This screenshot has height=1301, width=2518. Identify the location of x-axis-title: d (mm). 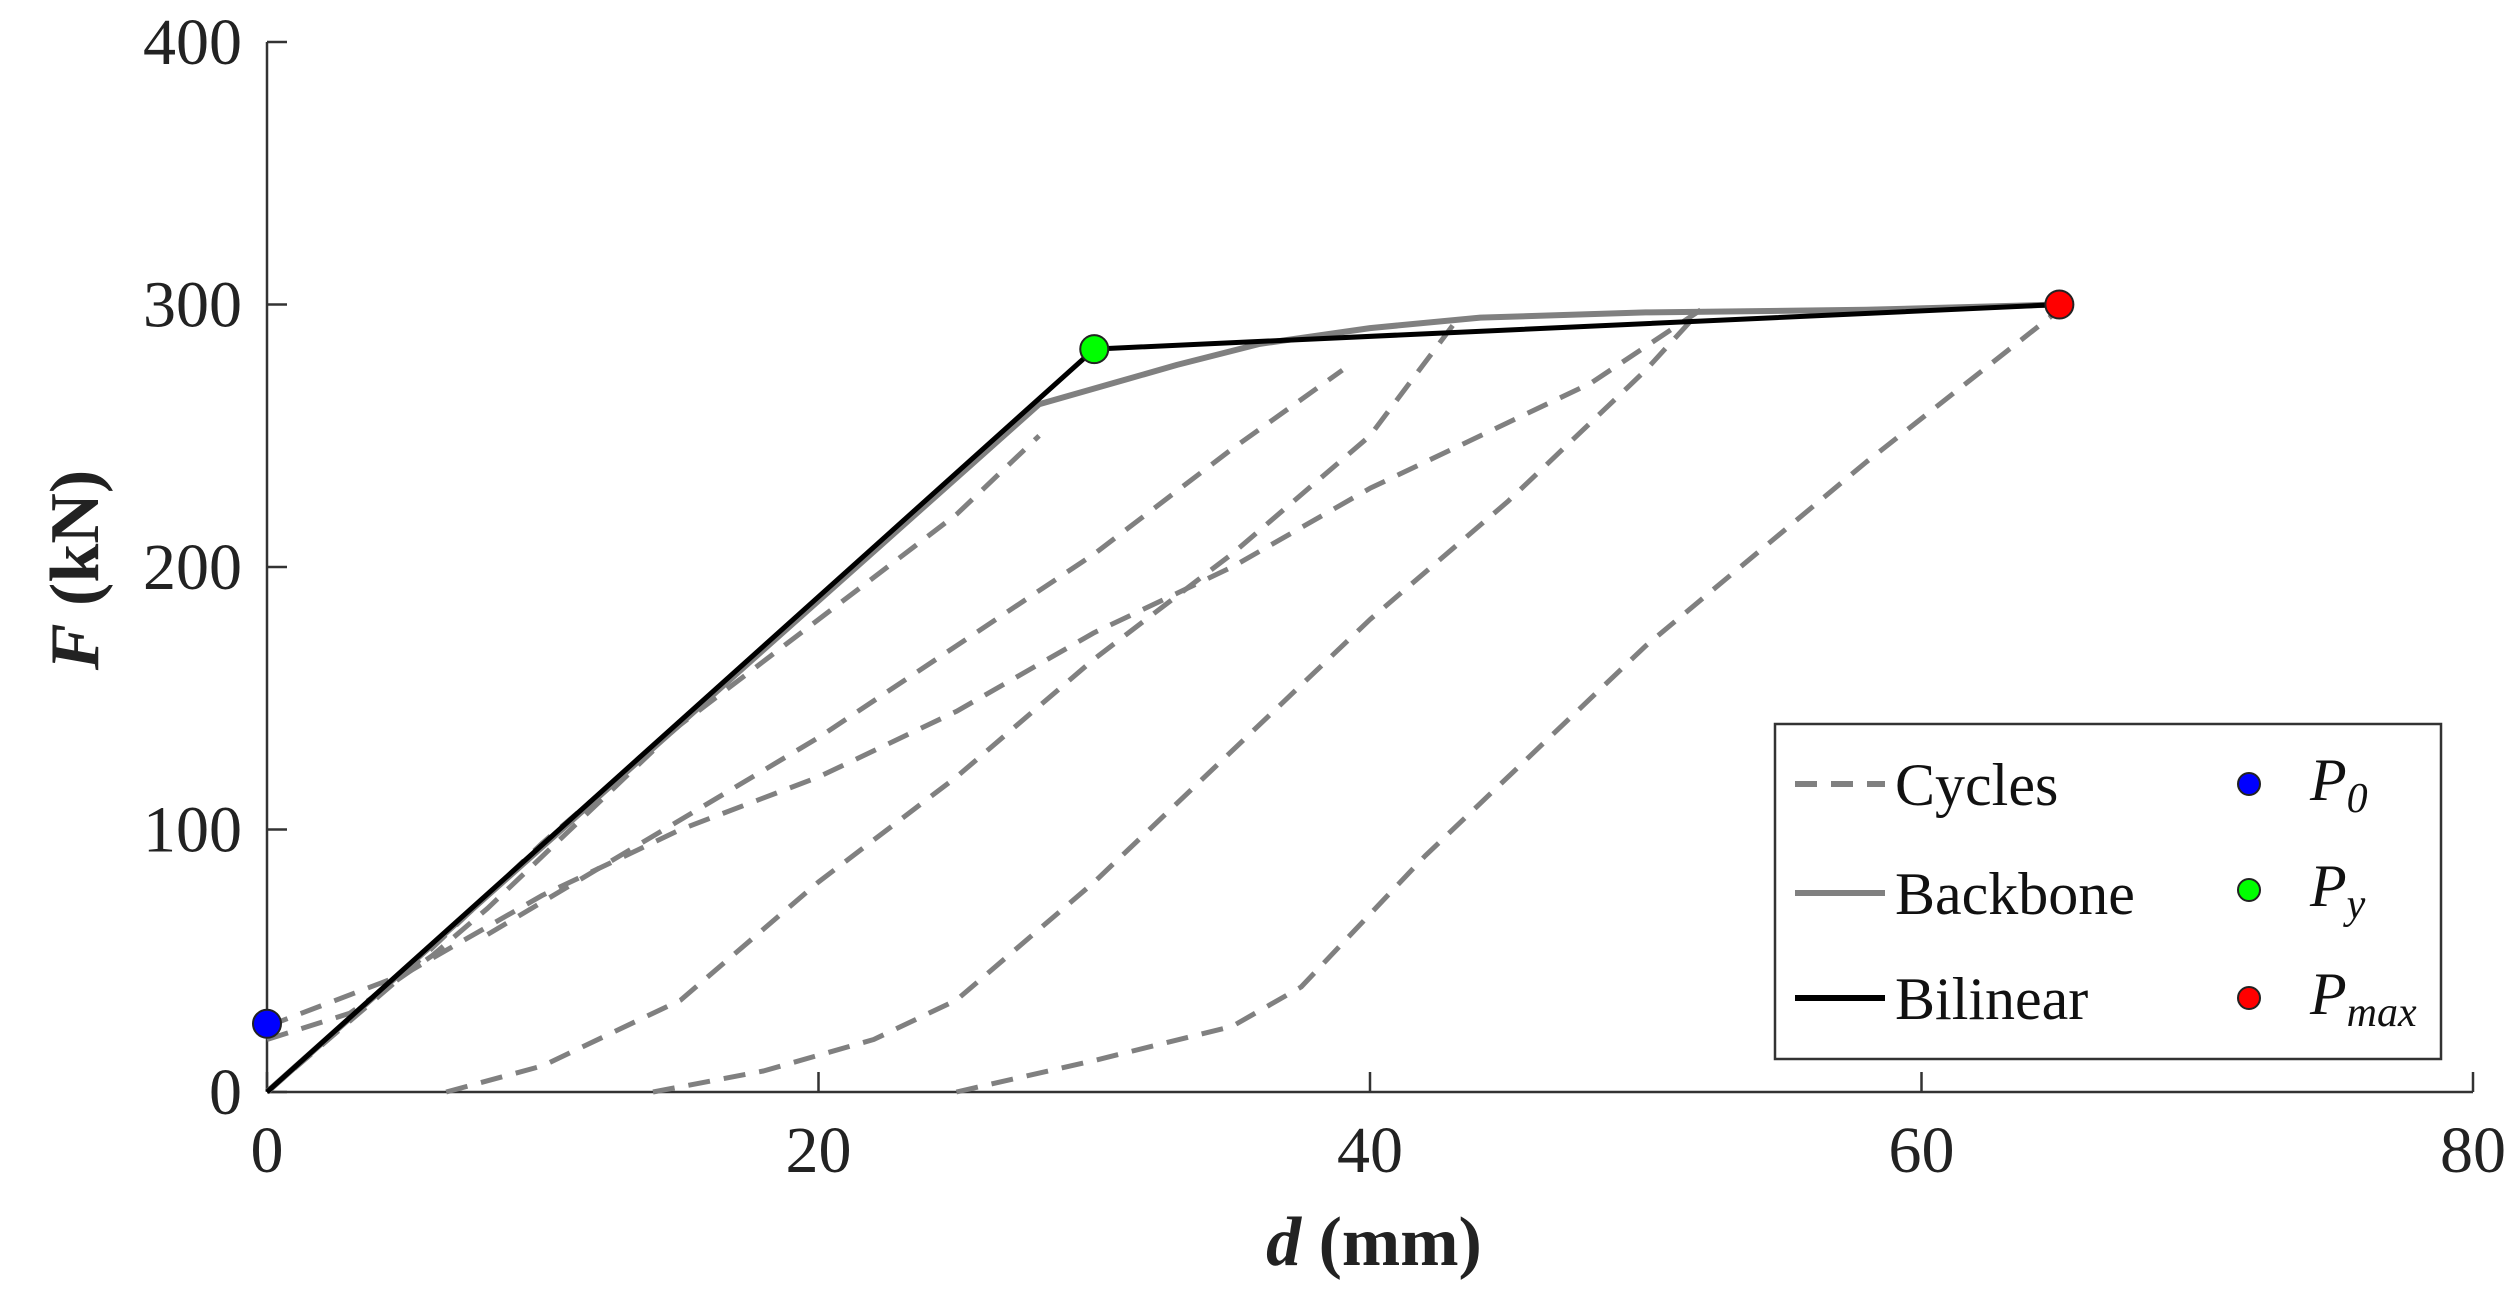
(1374, 1242).